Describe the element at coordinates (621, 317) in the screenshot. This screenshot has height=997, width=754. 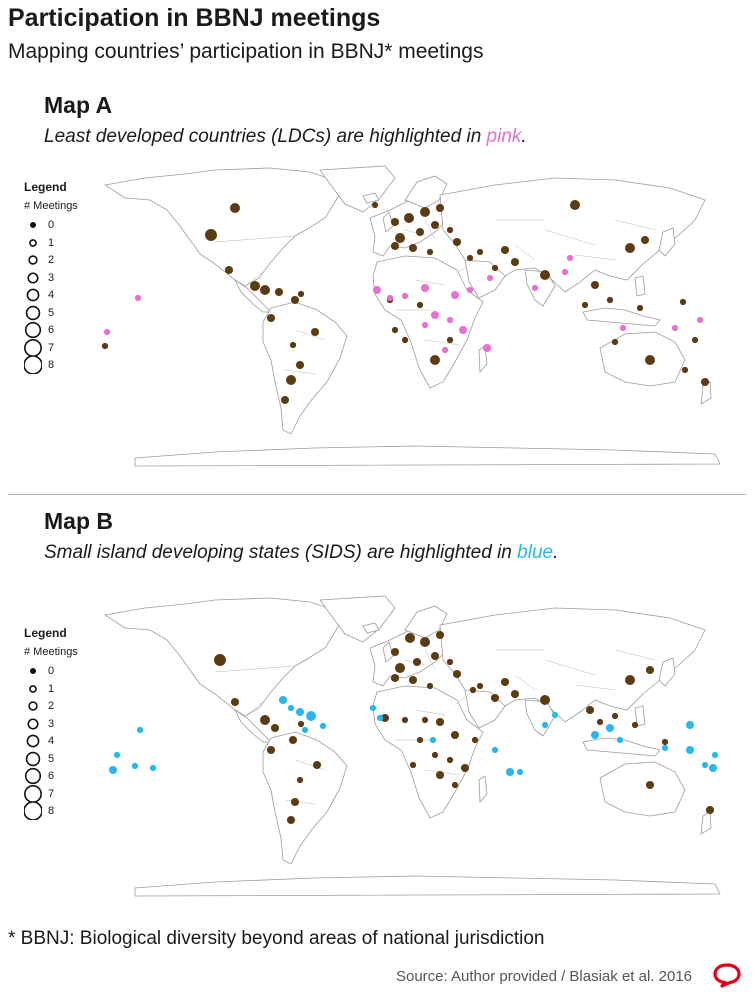
I see `indonesia-landmass` at that location.